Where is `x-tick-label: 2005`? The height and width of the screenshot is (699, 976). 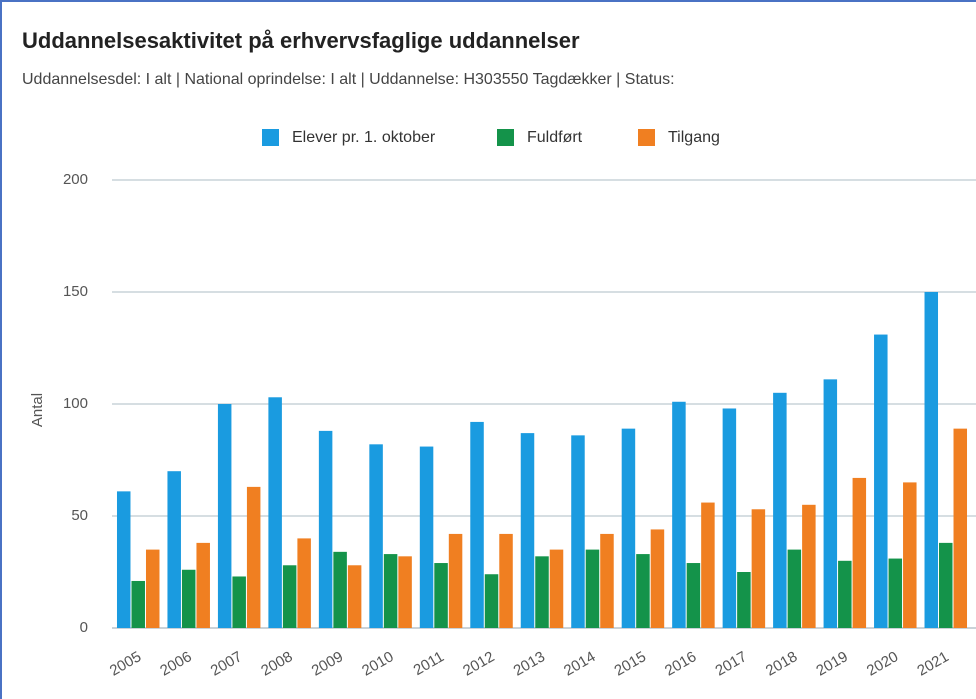
x-tick-label: 2005 is located at coordinates (125, 663).